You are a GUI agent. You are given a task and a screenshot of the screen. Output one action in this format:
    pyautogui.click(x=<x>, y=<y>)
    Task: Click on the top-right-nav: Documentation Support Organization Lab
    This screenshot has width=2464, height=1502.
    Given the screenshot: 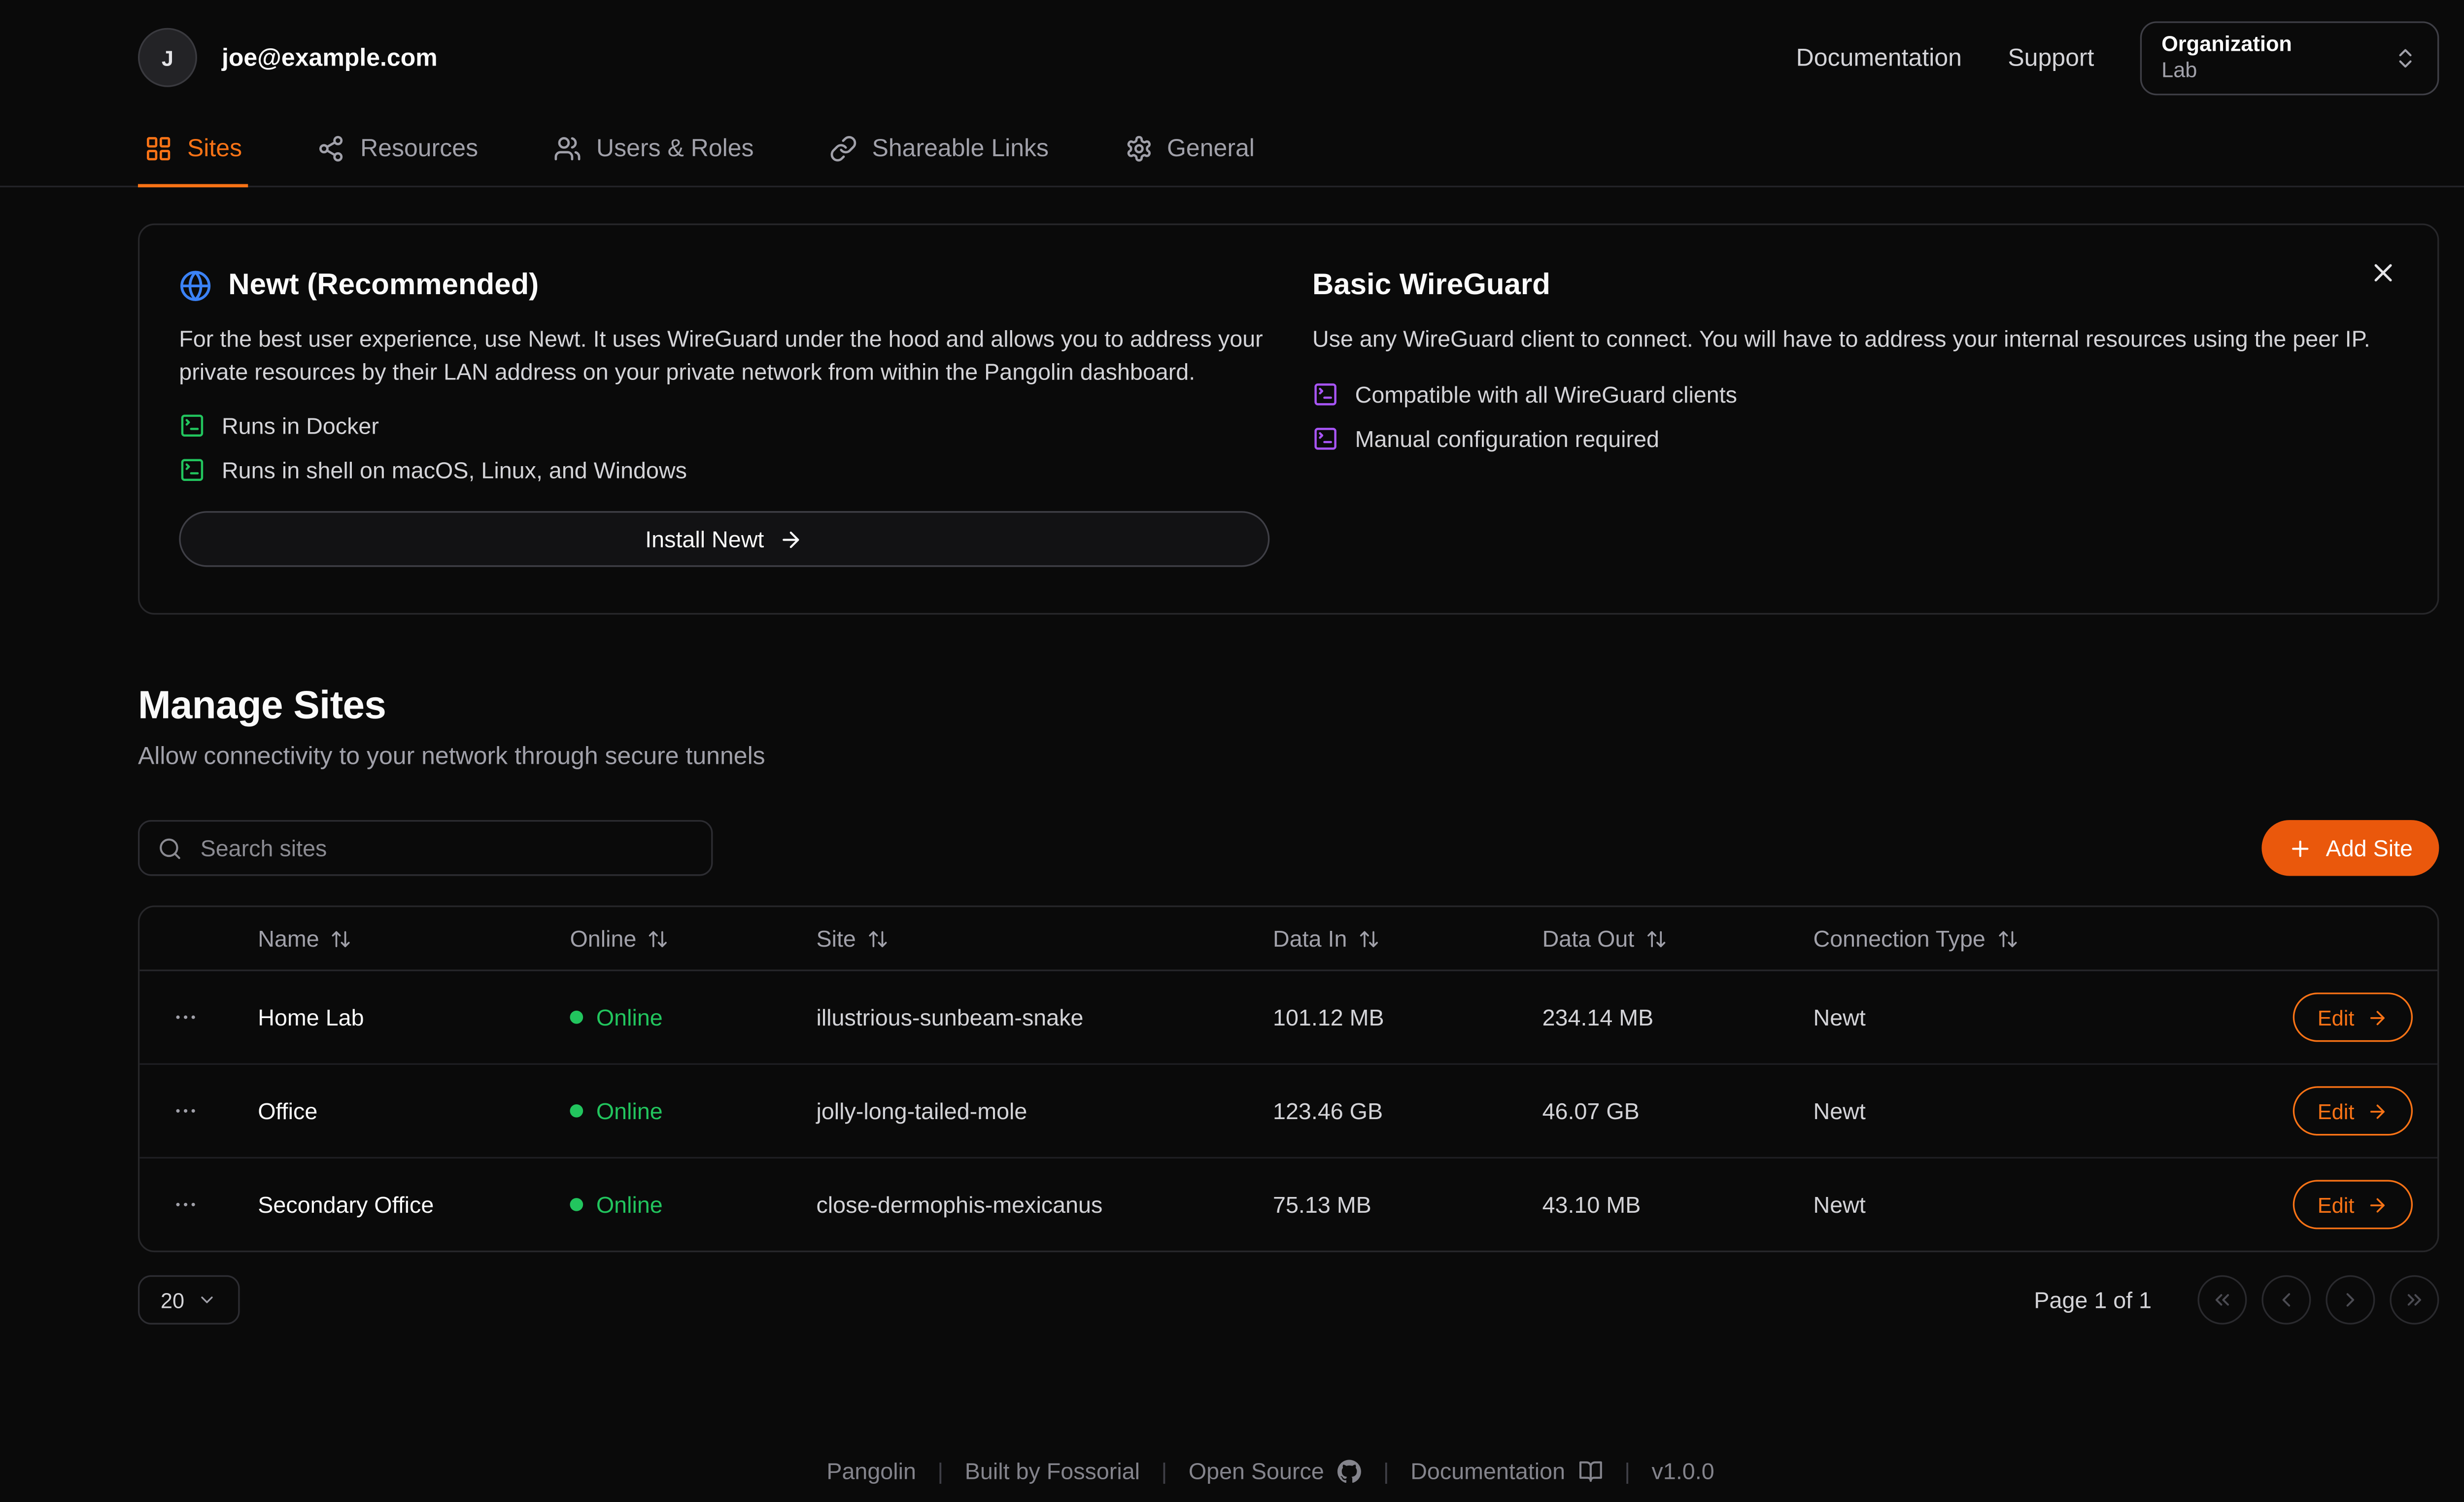 What is the action you would take?
    pyautogui.click(x=2117, y=57)
    